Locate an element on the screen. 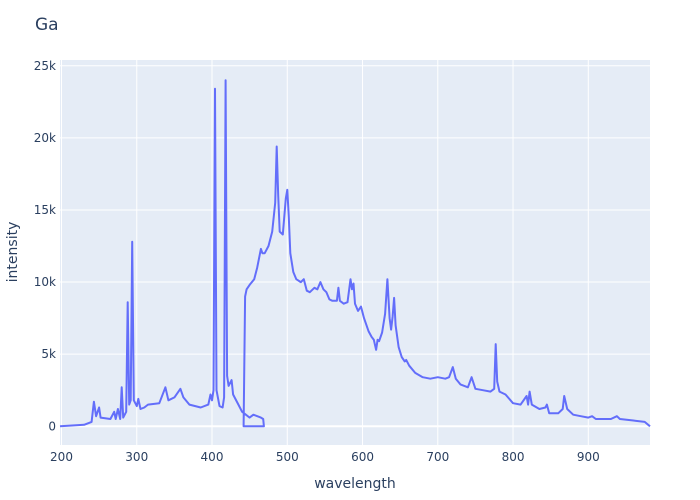 This screenshot has height=500, width=700. y-tick-label: 5k is located at coordinates (48, 354).